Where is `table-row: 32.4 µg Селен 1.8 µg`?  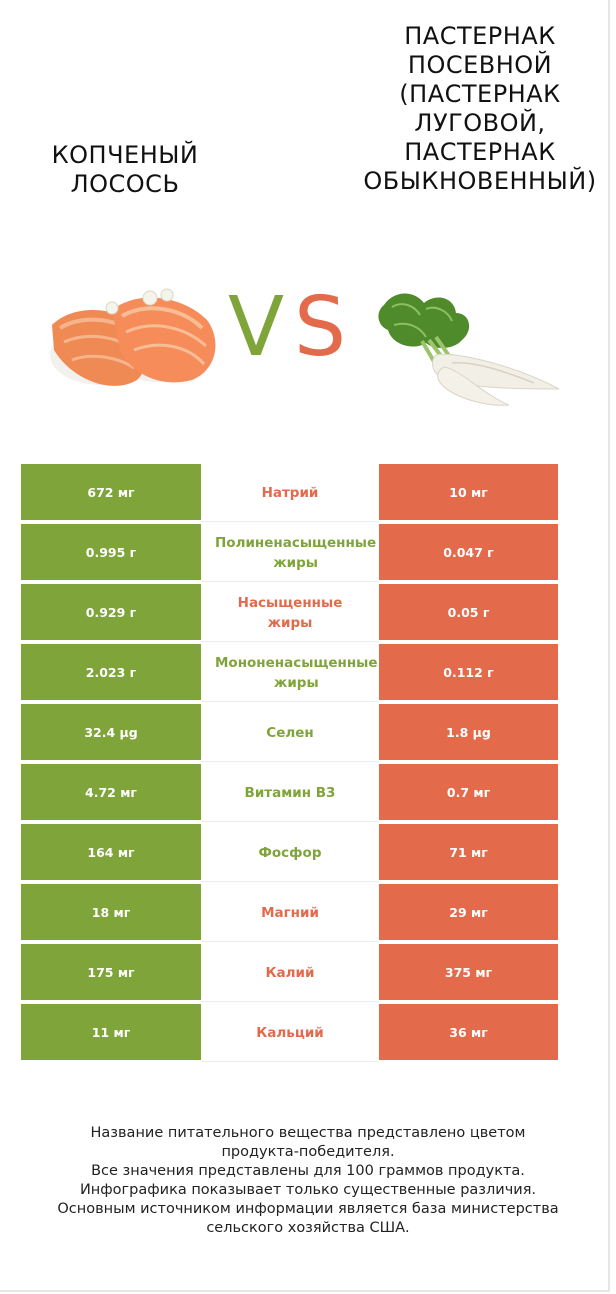
table-row: 32.4 µg Селен 1.8 µg is located at coordinates (289, 734).